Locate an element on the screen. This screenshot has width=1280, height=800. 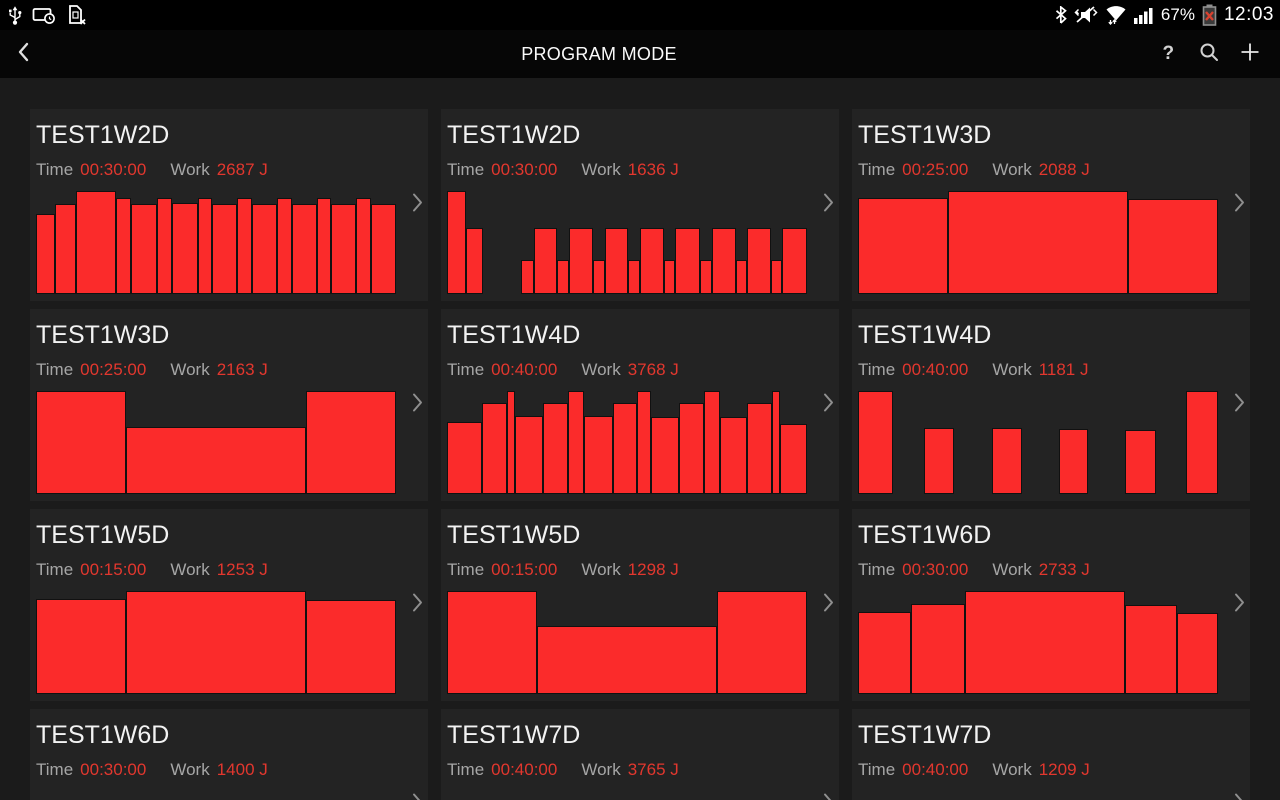
time-value: 00:30:00 is located at coordinates (113, 769).